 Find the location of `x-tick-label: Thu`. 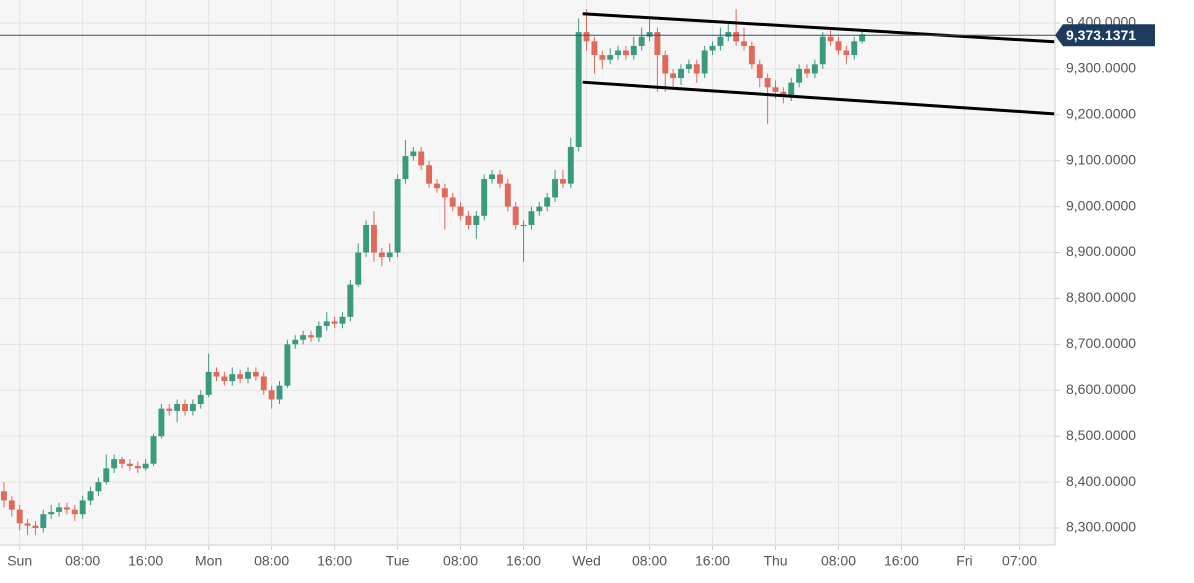

x-tick-label: Thu is located at coordinates (775, 561).